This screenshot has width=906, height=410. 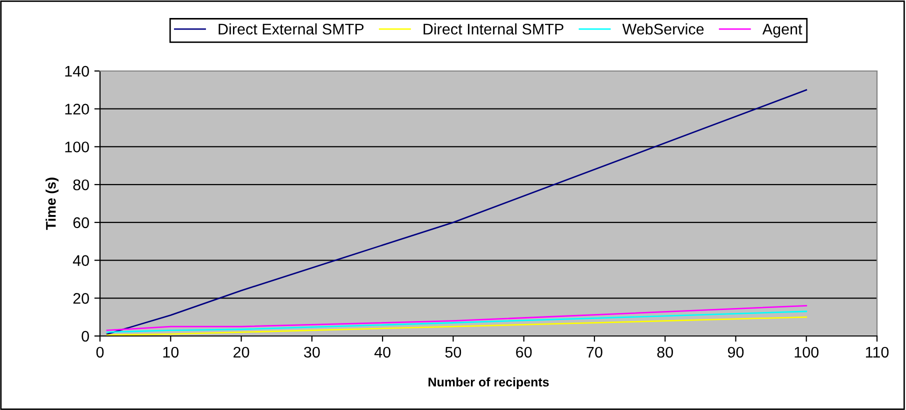 What do you see at coordinates (782, 31) in the screenshot?
I see `legend-label: Agent` at bounding box center [782, 31].